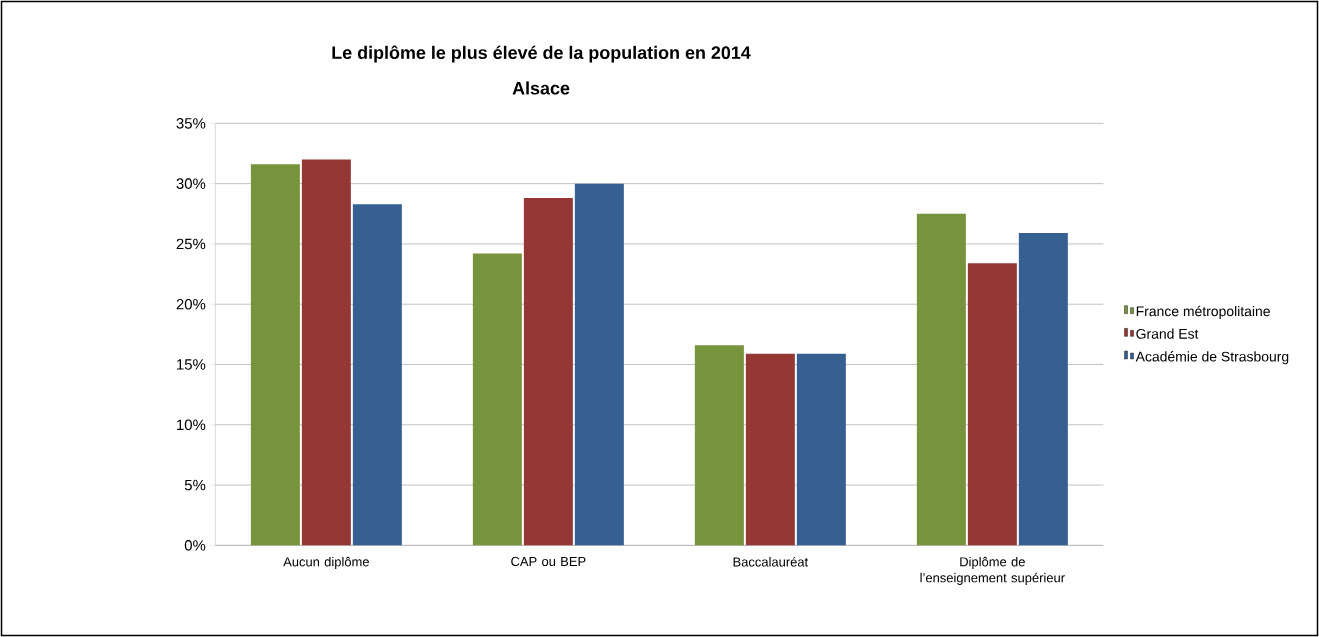  What do you see at coordinates (771, 561) in the screenshot?
I see `x-tick-label: Baccalauréat` at bounding box center [771, 561].